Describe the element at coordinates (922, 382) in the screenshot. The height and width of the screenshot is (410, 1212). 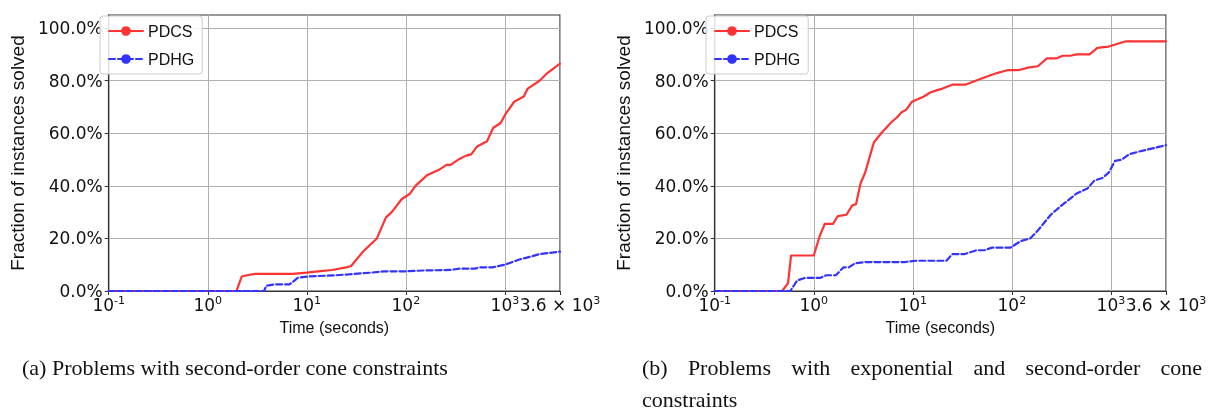
I see `text: (b) Problems with exponential and second-order cone constraints` at that location.